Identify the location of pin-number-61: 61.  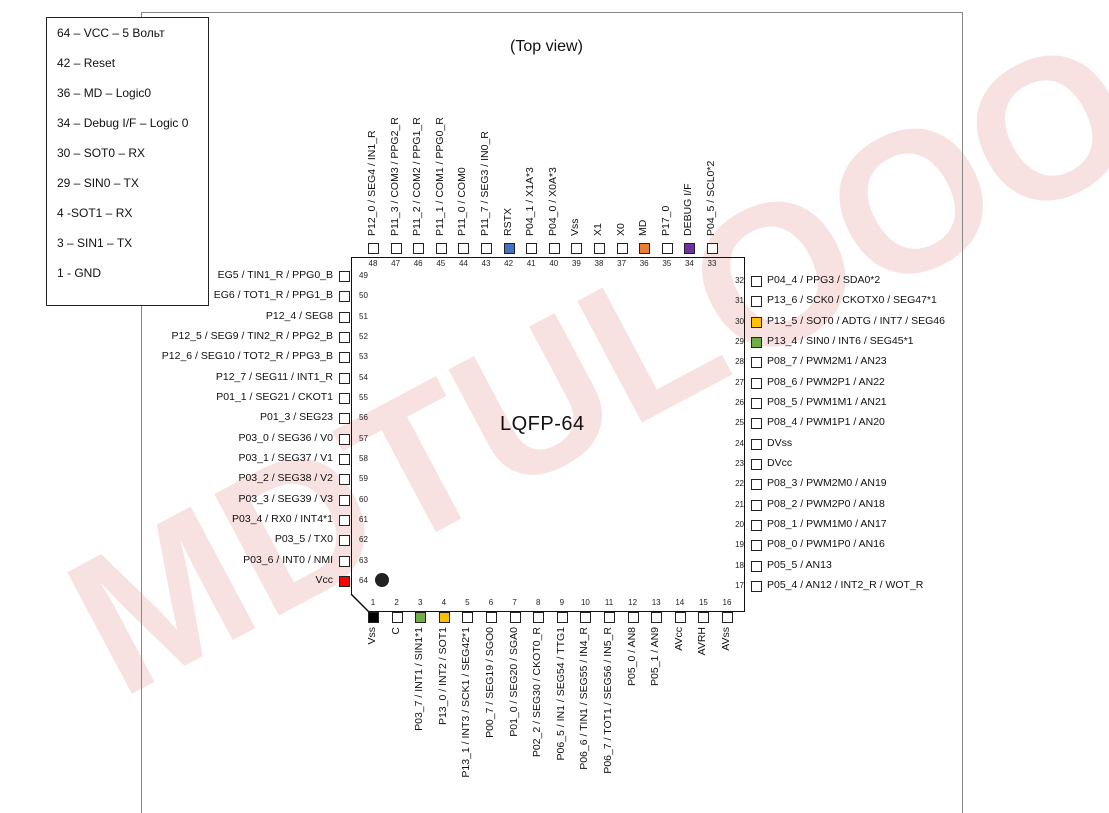
(363, 519).